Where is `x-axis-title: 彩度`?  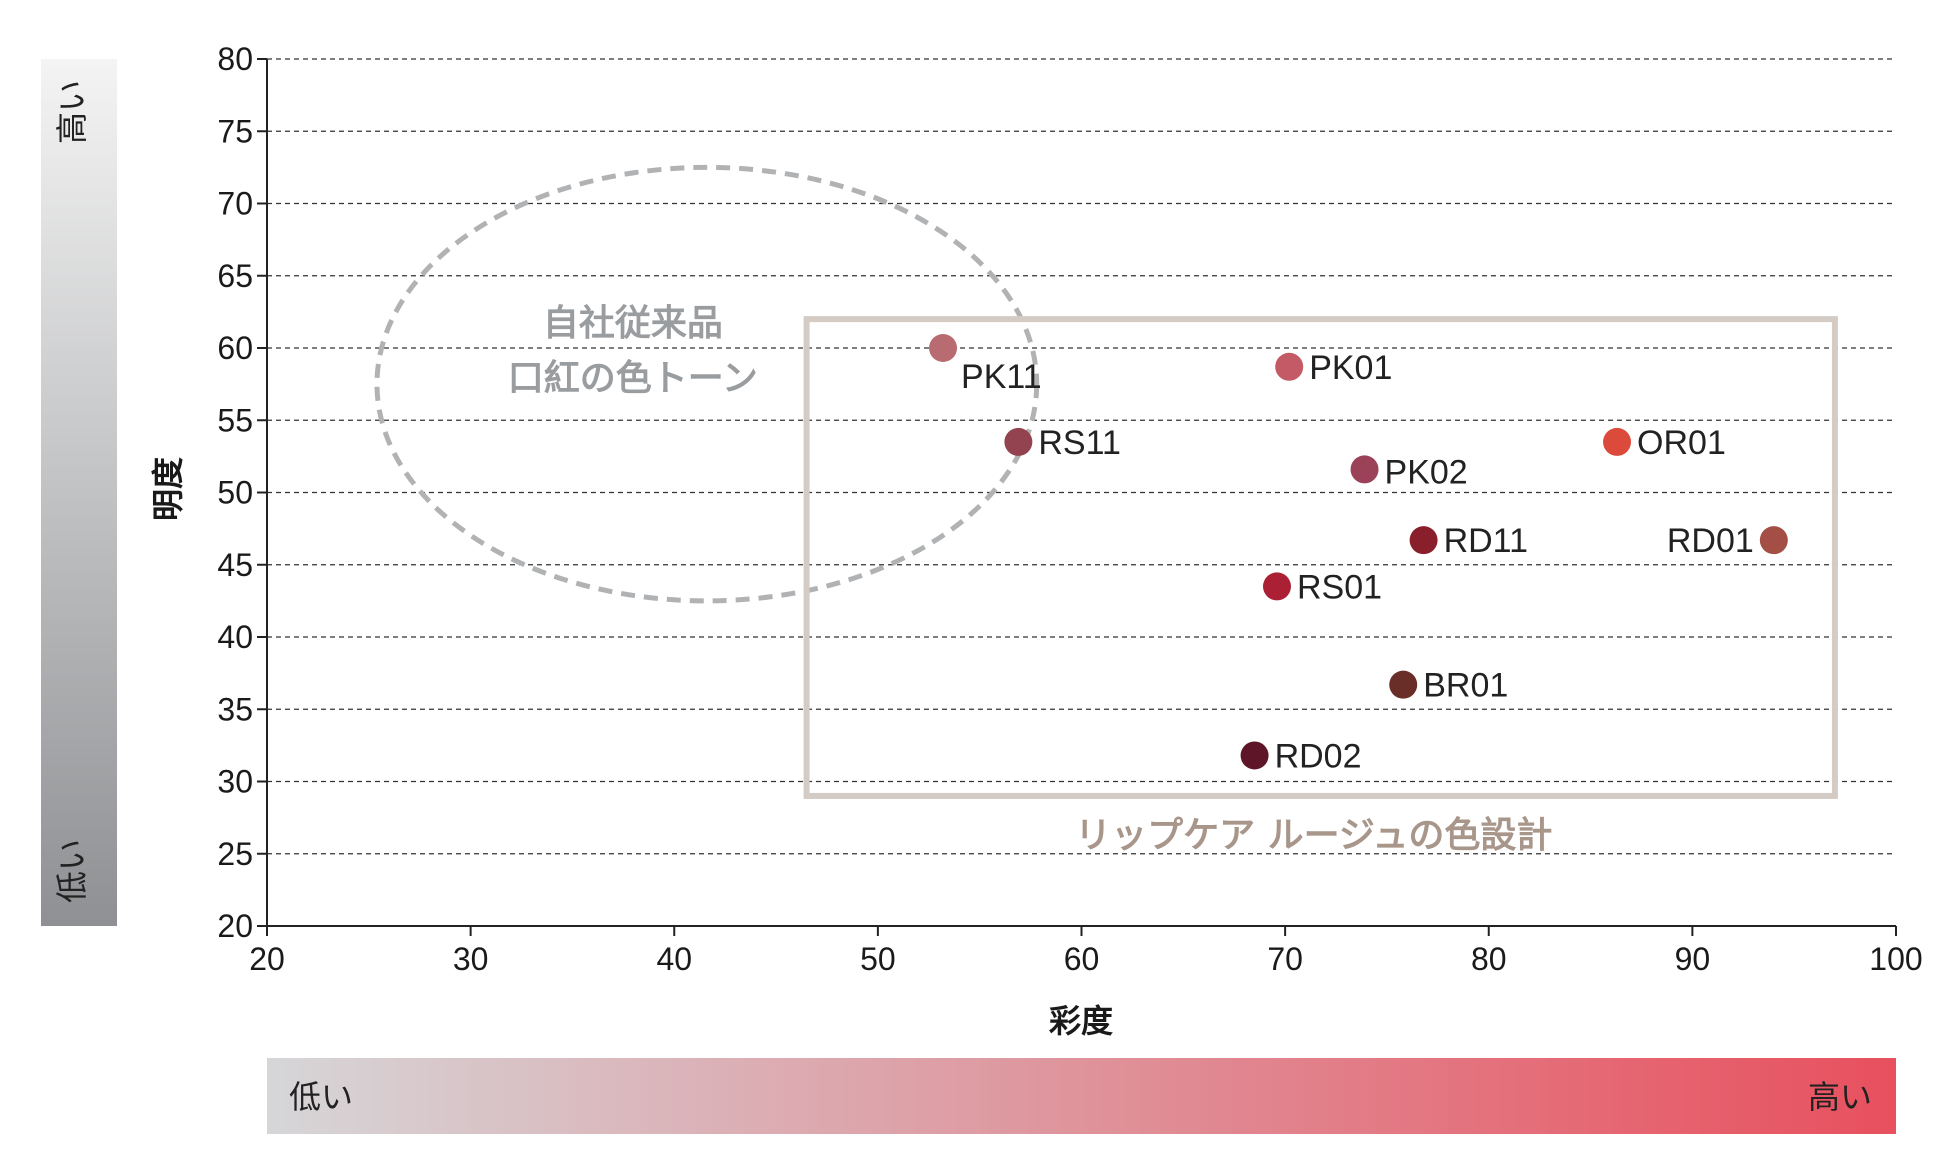 x-axis-title: 彩度 is located at coordinates (1081, 1021).